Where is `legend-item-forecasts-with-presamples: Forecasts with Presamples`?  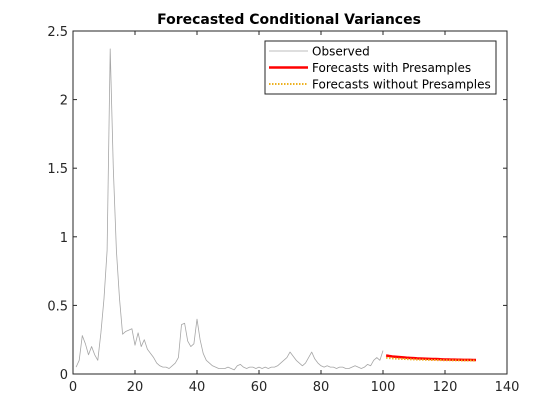 legend-item-forecasts-with-presamples: Forecasts with Presamples is located at coordinates (370, 68).